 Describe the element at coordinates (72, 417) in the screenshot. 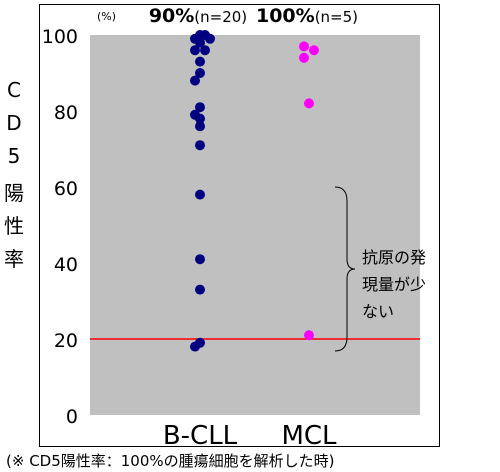

I see `y-tick-label: 0` at that location.